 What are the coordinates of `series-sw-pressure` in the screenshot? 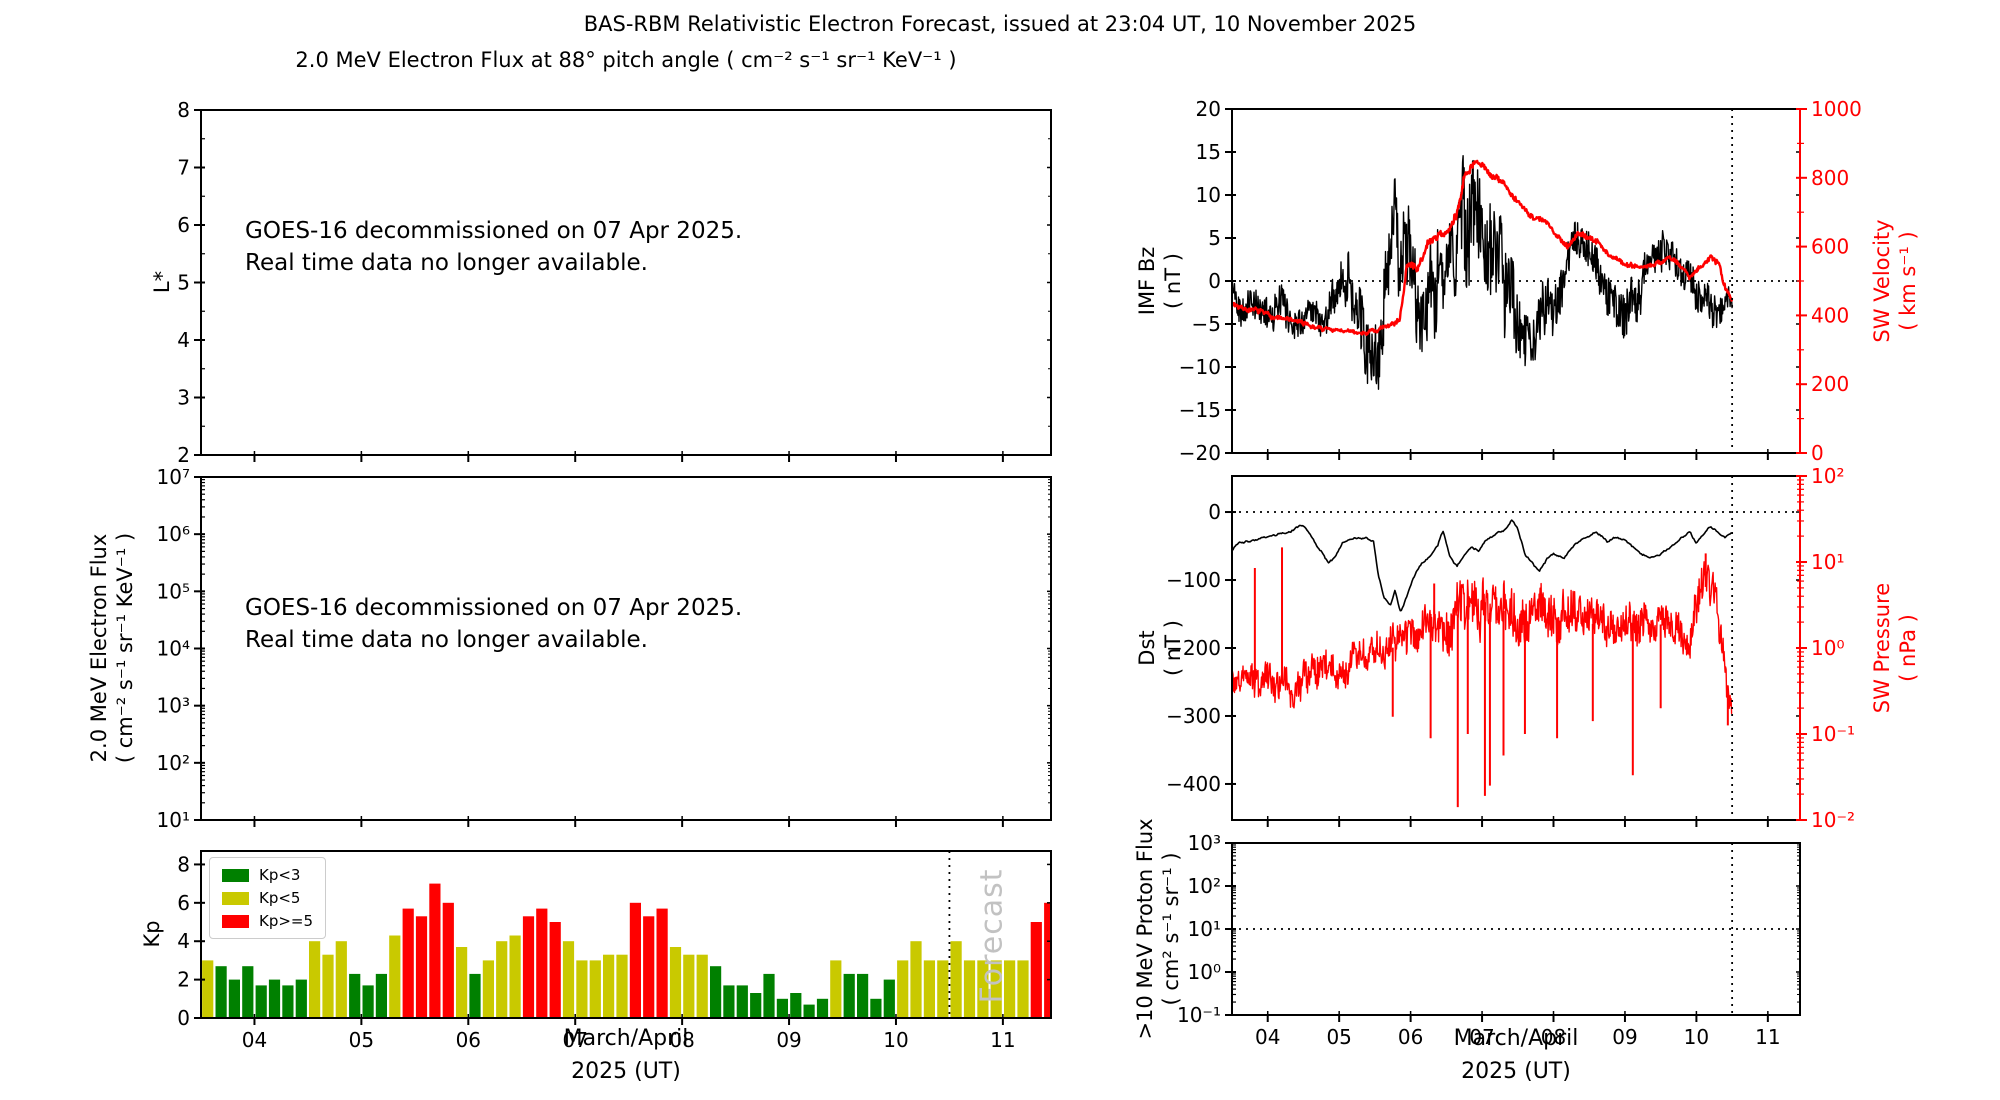 It's located at (1482, 638).